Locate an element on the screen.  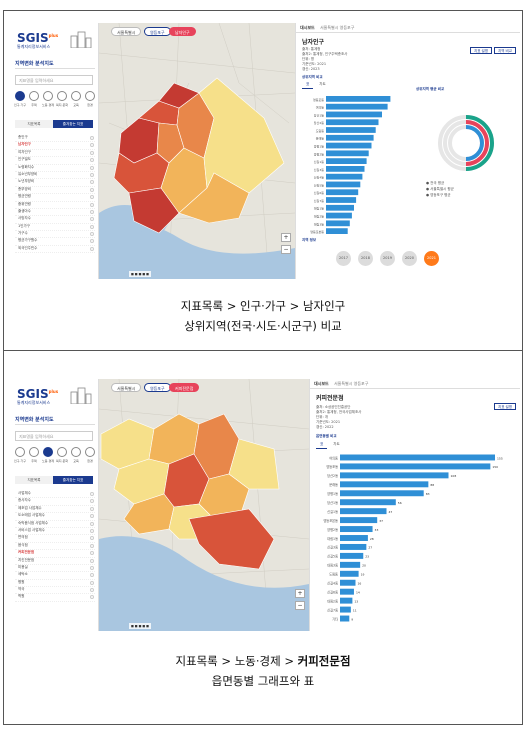
category-button: 교육 is located at coordinates (76, 458).